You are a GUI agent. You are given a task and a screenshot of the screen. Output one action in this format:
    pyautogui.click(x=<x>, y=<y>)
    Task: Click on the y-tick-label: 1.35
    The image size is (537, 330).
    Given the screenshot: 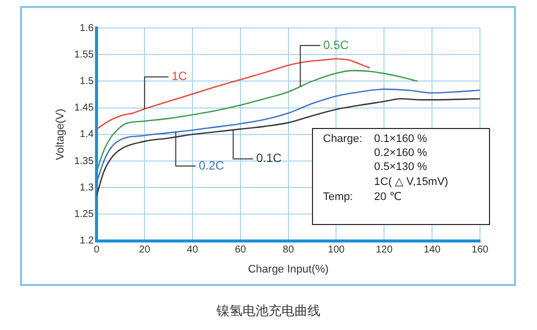 What is the action you would take?
    pyautogui.click(x=84, y=161)
    